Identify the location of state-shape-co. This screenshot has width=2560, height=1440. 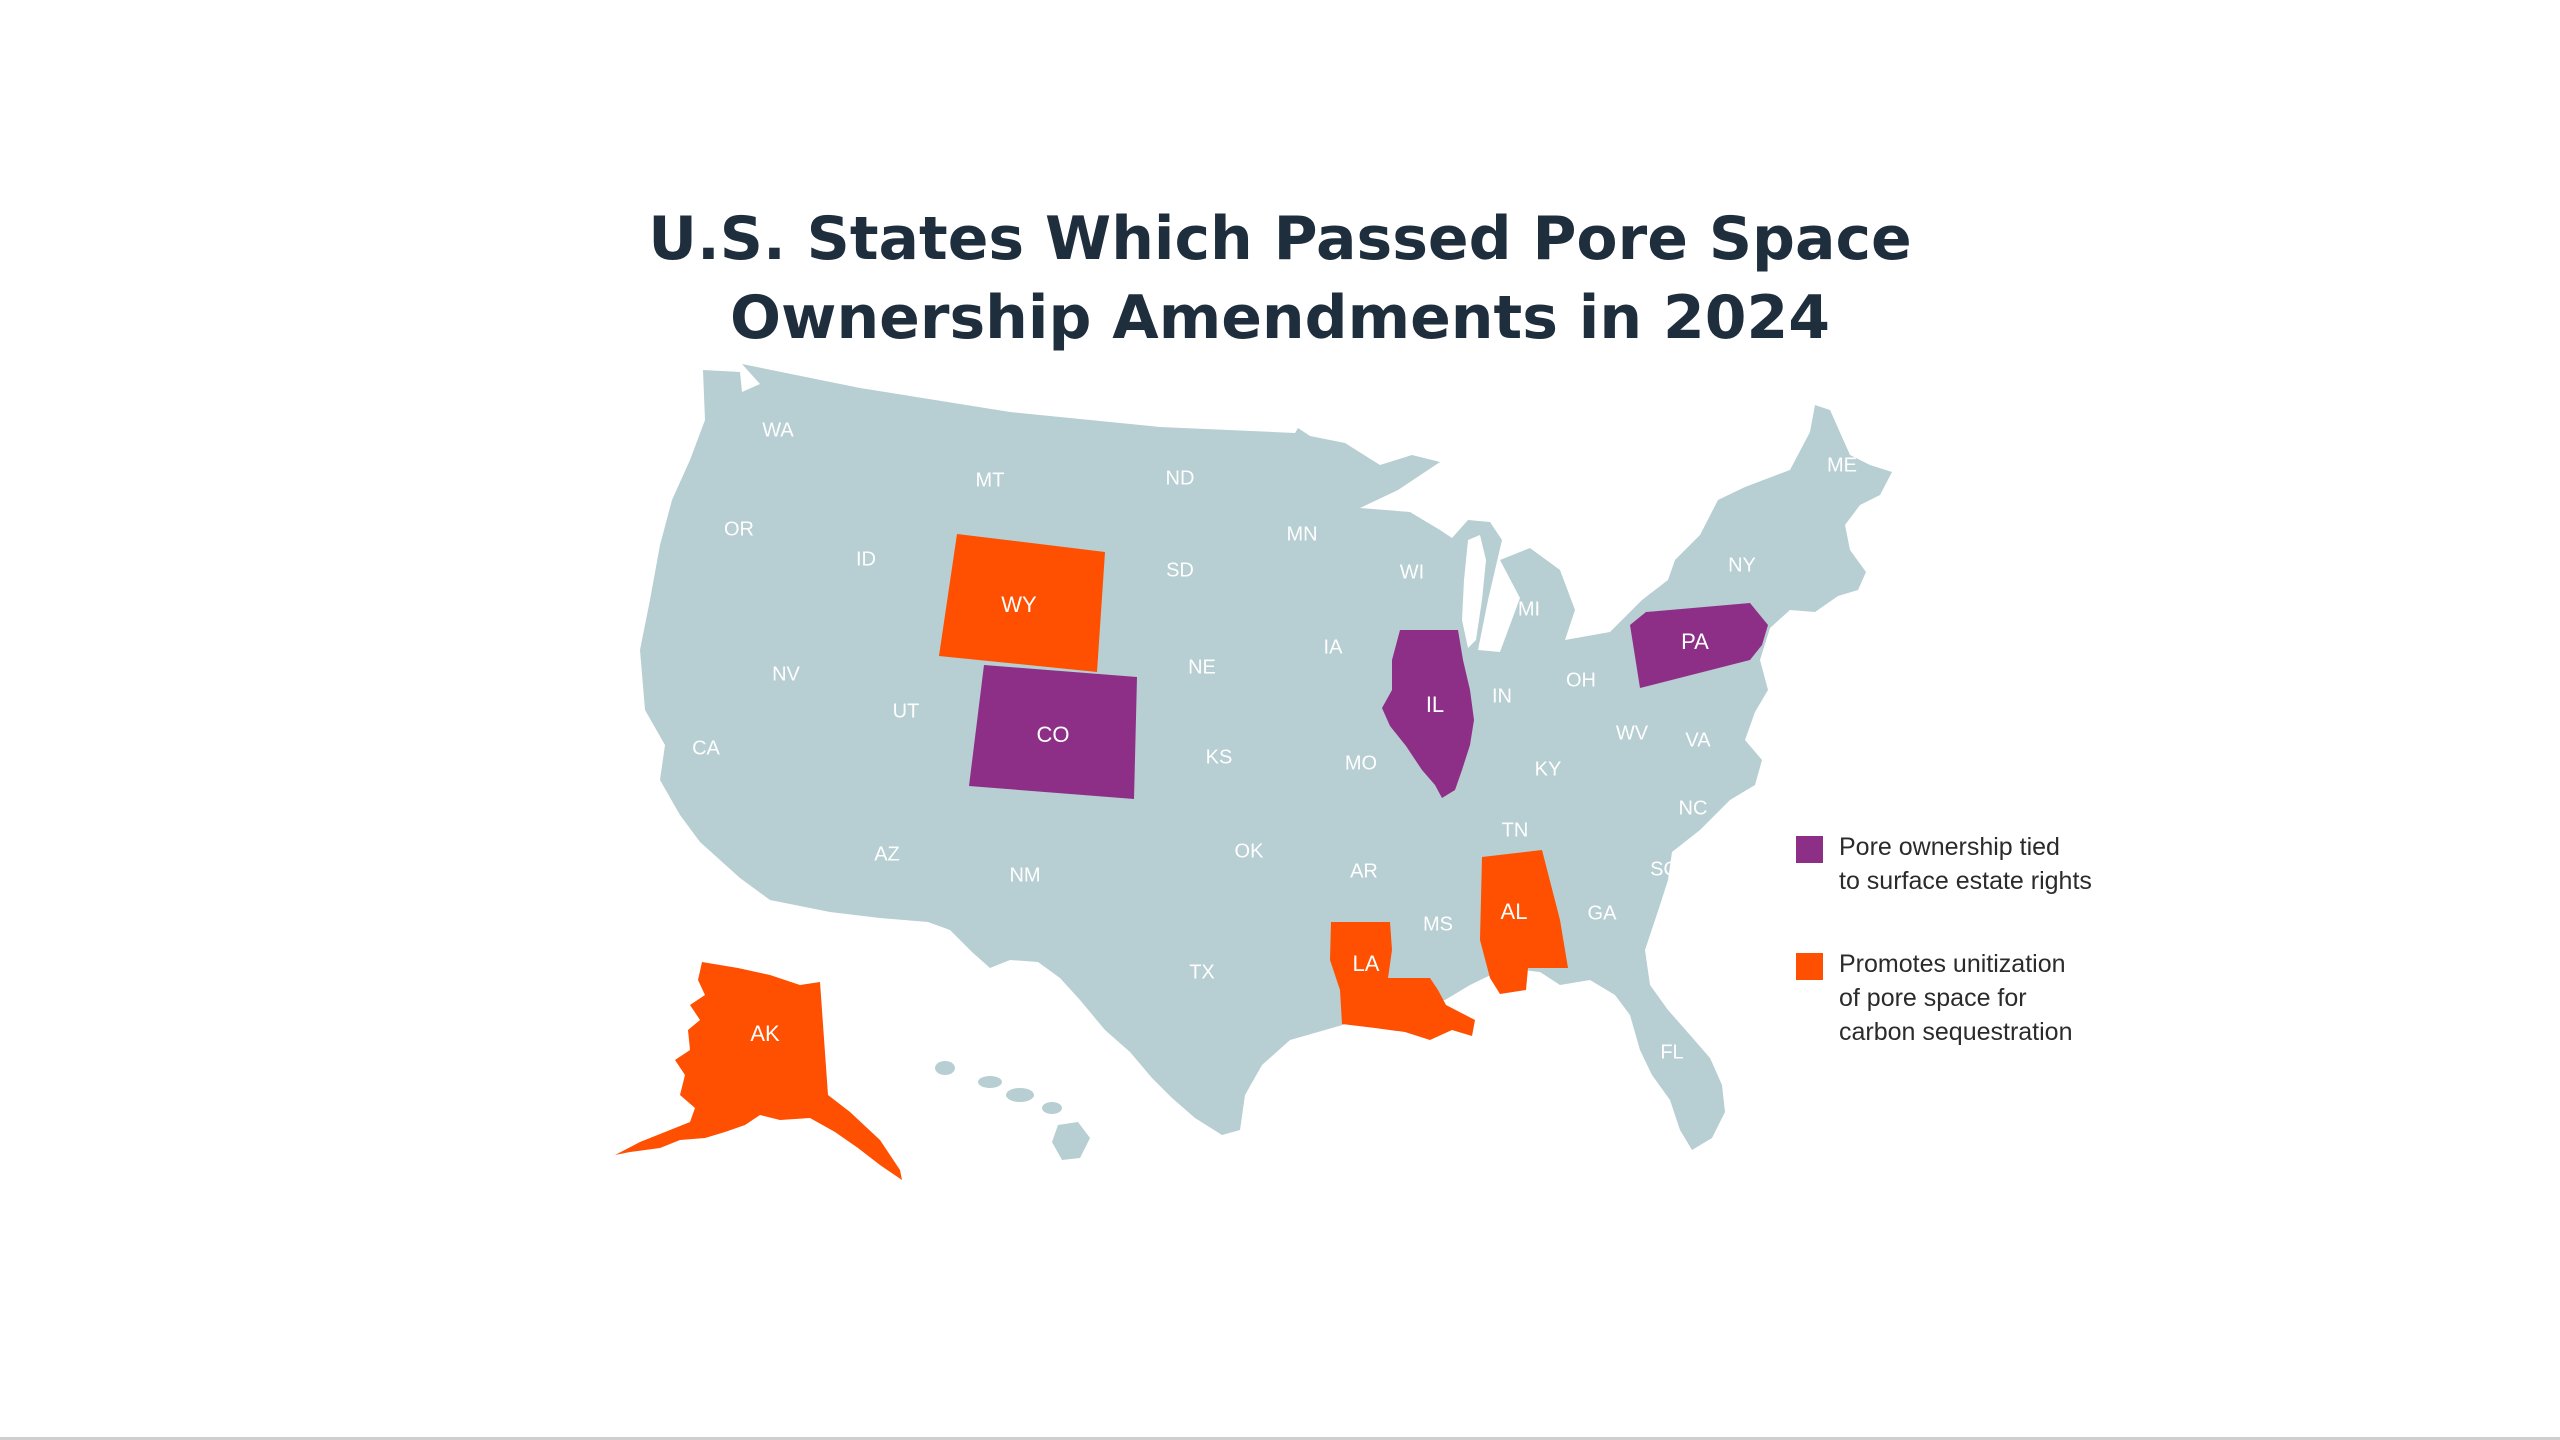
(1053, 732).